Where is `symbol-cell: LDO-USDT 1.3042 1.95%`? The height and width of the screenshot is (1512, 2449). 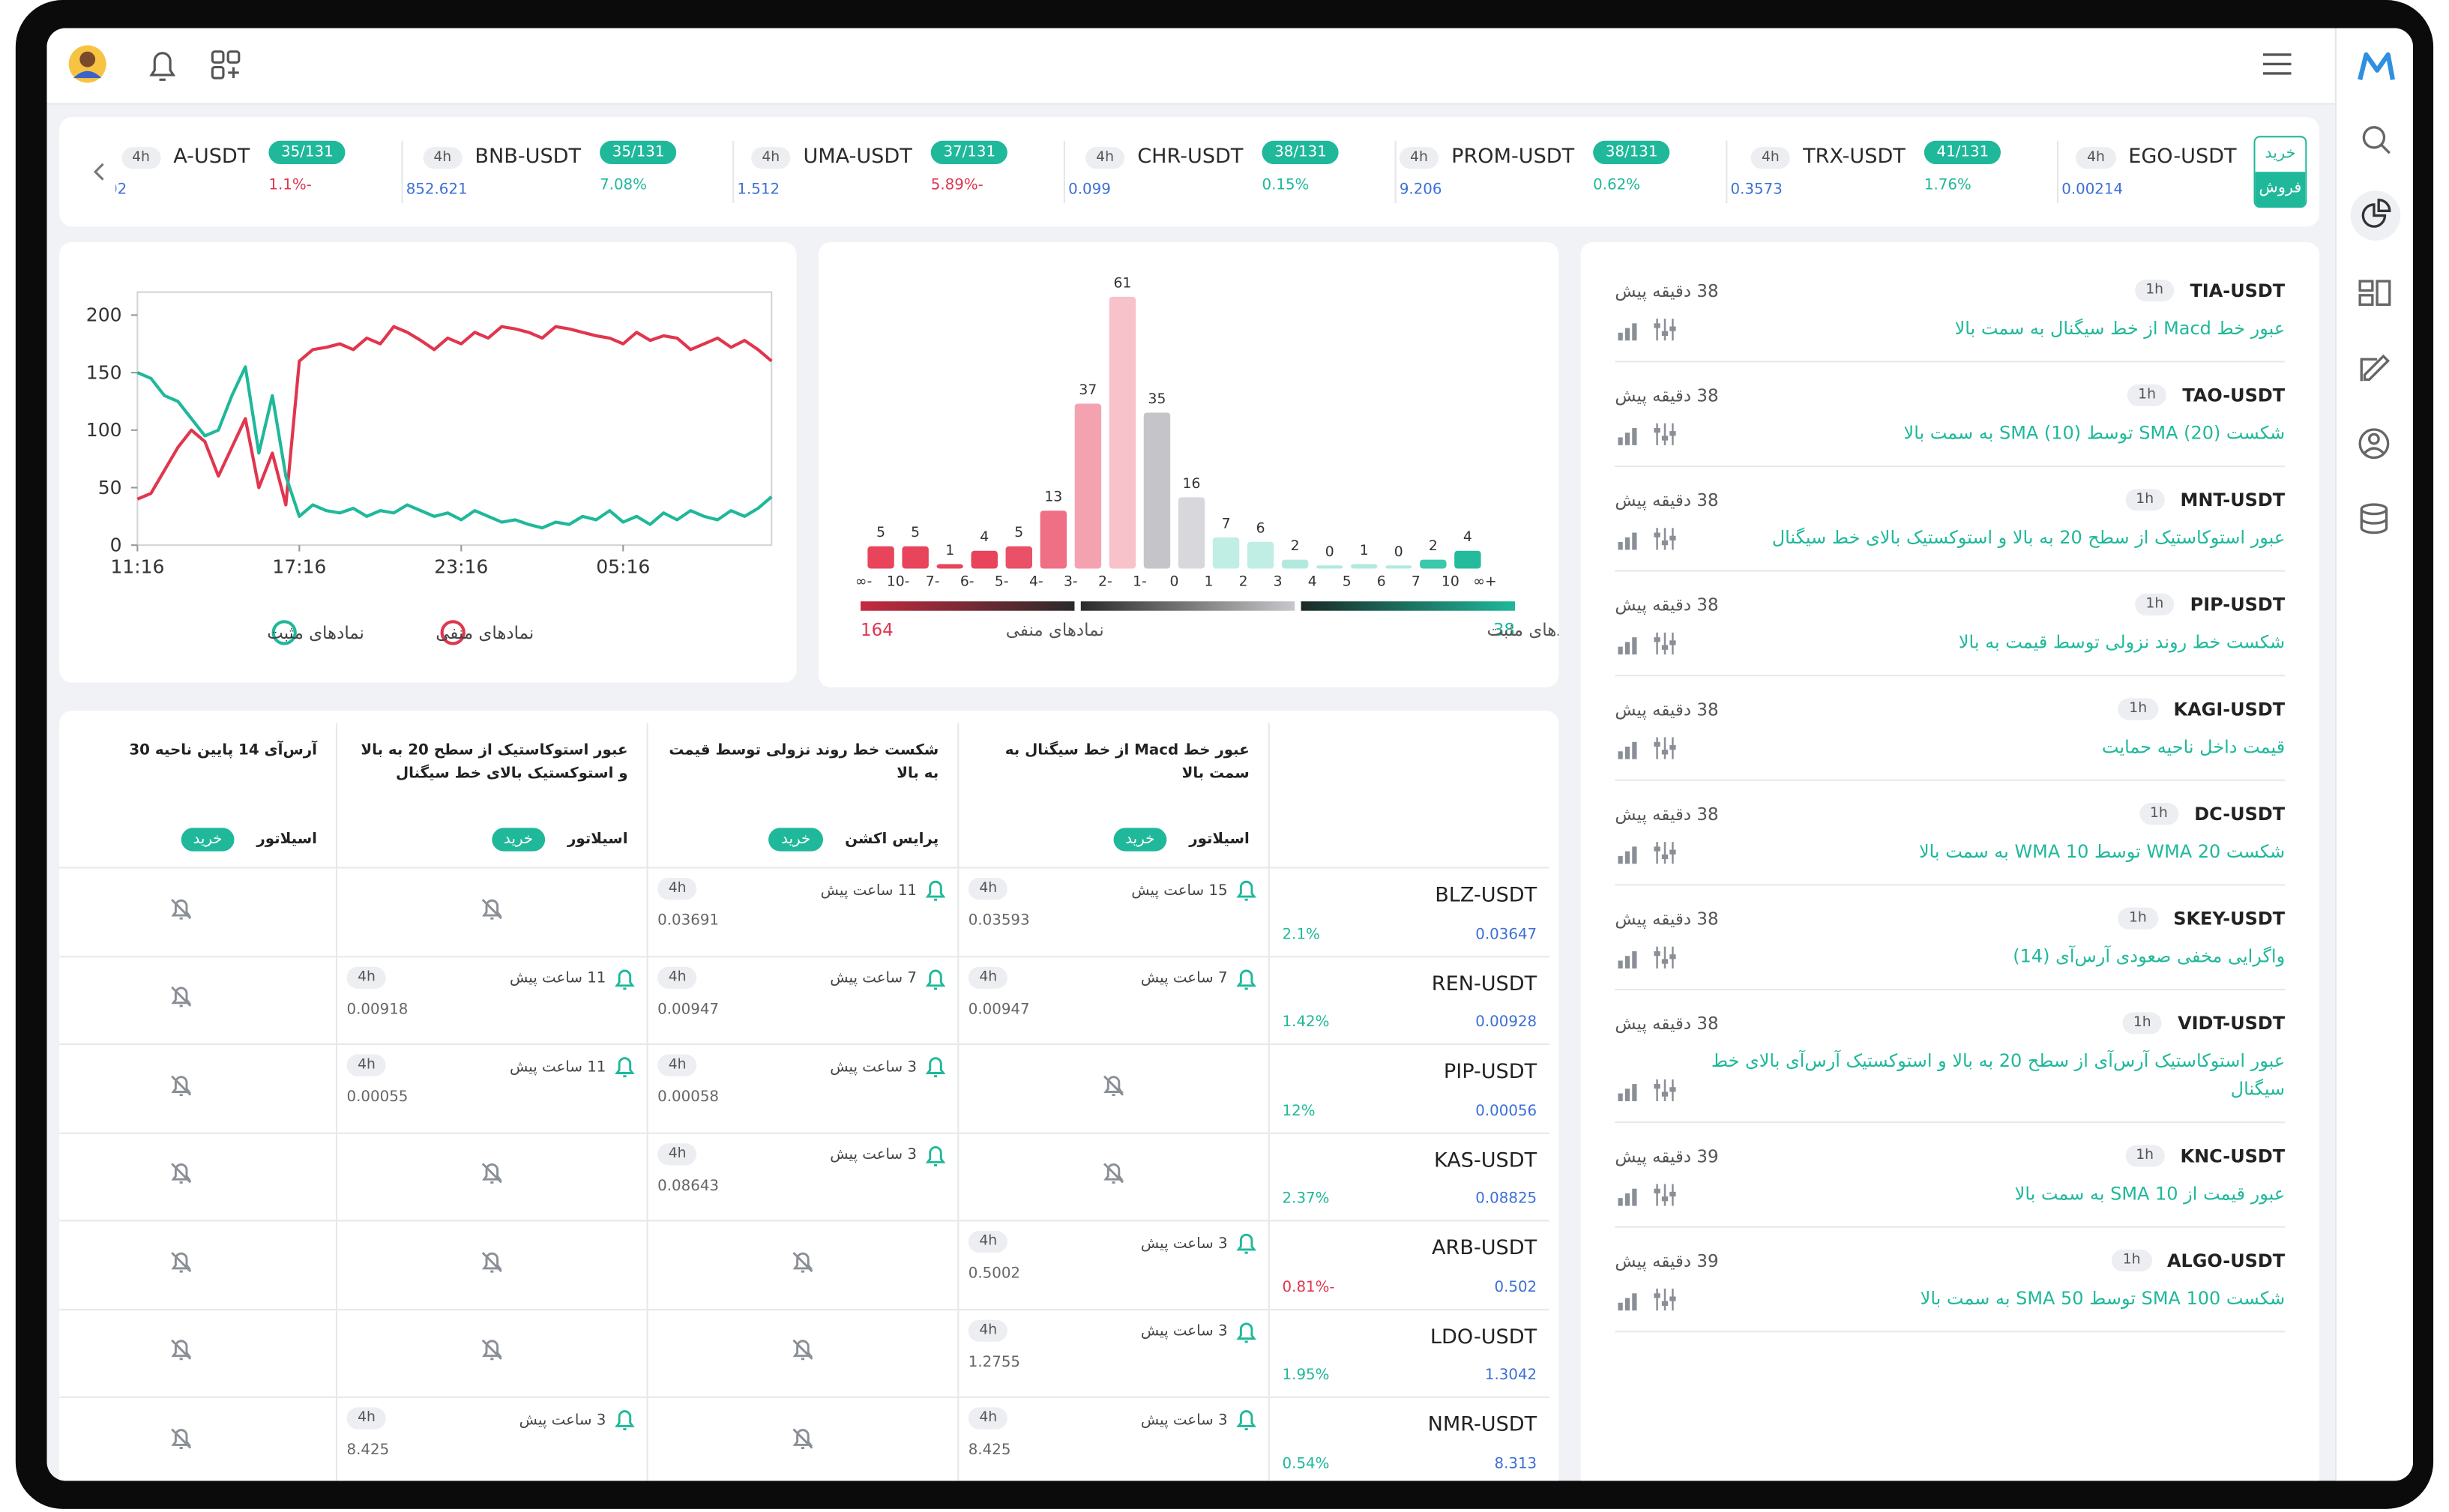 symbol-cell: LDO-USDT 1.3042 1.95% is located at coordinates (1408, 1354).